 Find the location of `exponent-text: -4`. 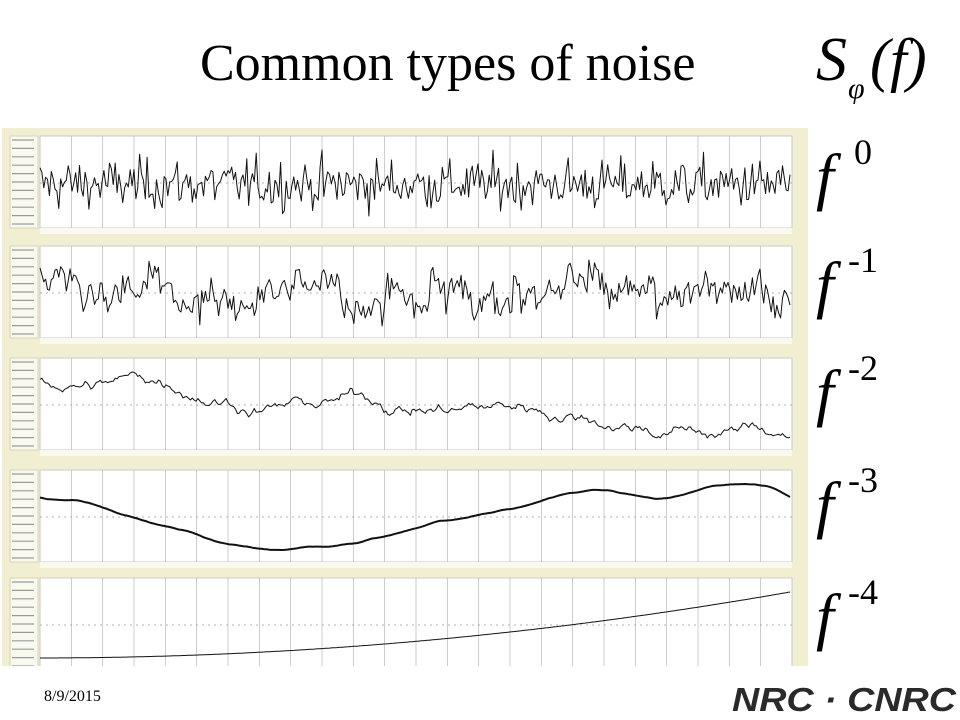

exponent-text: -4 is located at coordinates (863, 592).